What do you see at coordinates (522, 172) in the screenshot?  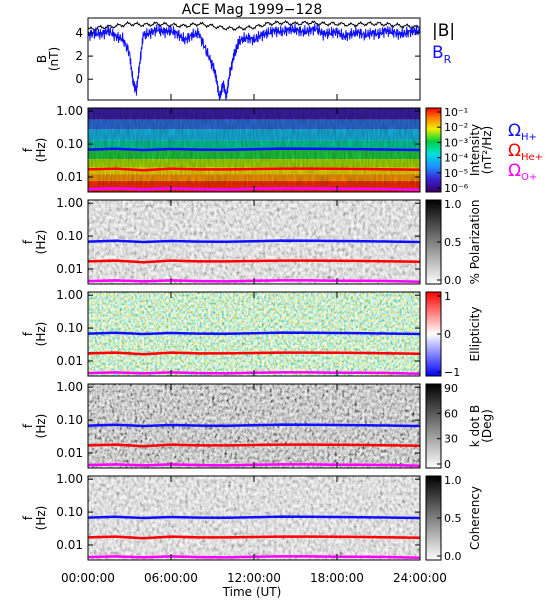 I see `legend-entry: ΩO+` at bounding box center [522, 172].